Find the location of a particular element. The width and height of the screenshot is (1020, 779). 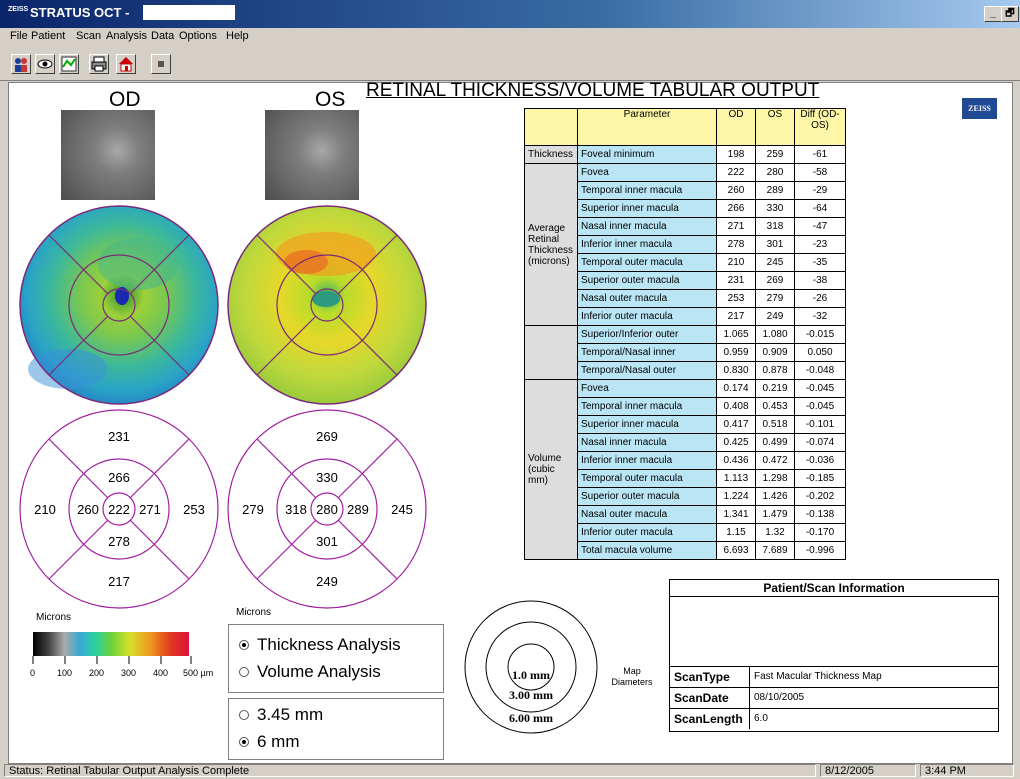

scan-type-label: ScanType is located at coordinates (702, 677).